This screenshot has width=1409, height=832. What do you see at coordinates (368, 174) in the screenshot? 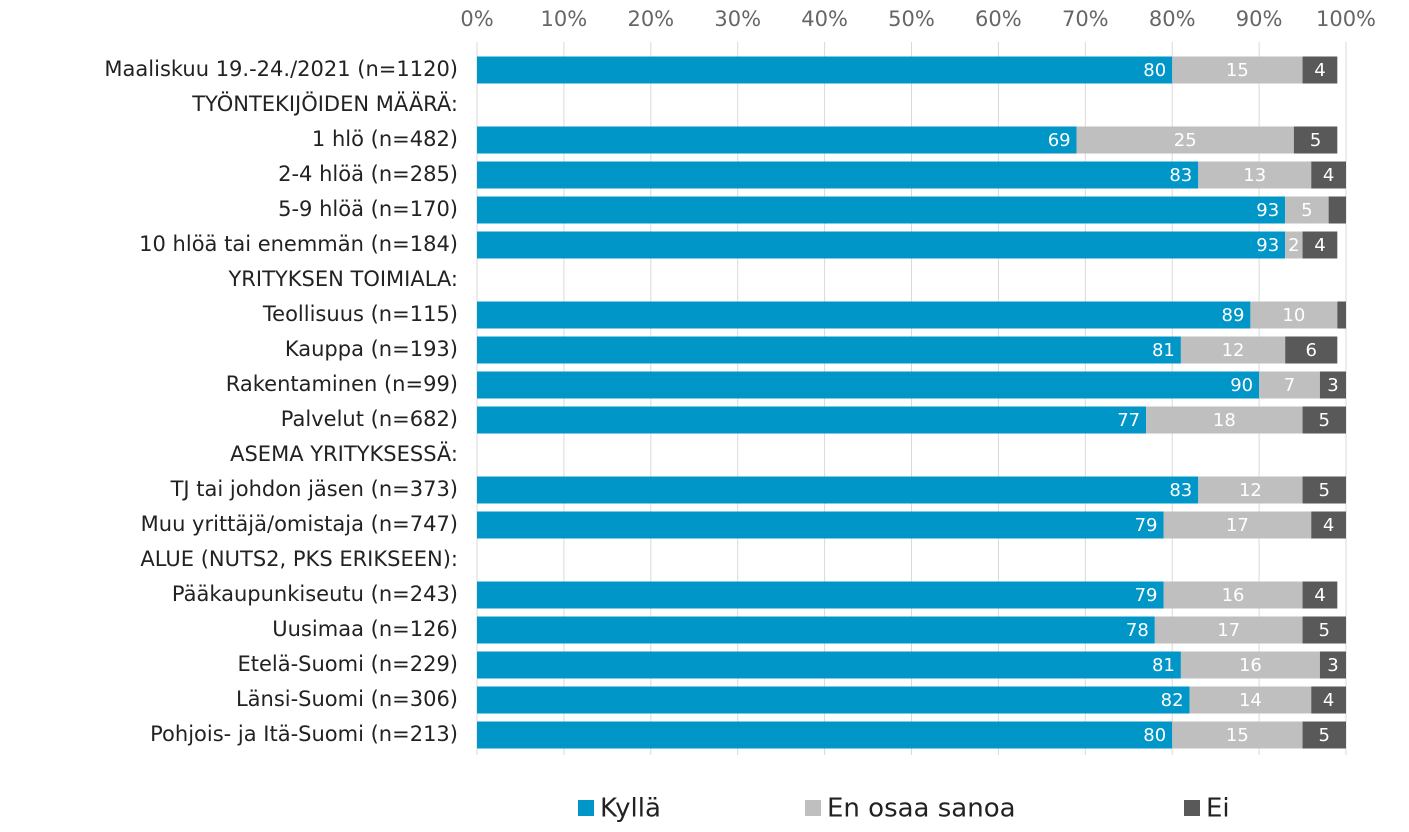
I see `category-label: 2-4 hlöä (n=285)` at bounding box center [368, 174].